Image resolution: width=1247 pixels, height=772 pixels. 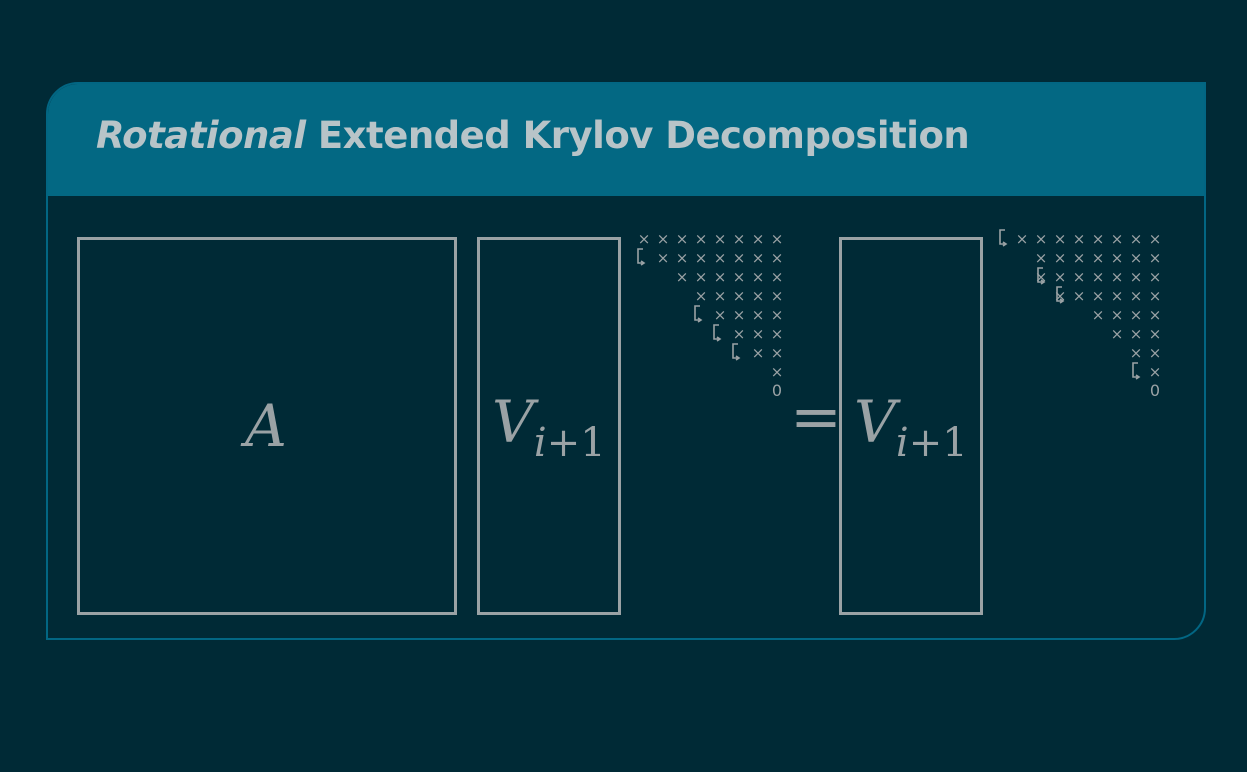 I want to click on matrix-a-box, so click(x=267, y=426).